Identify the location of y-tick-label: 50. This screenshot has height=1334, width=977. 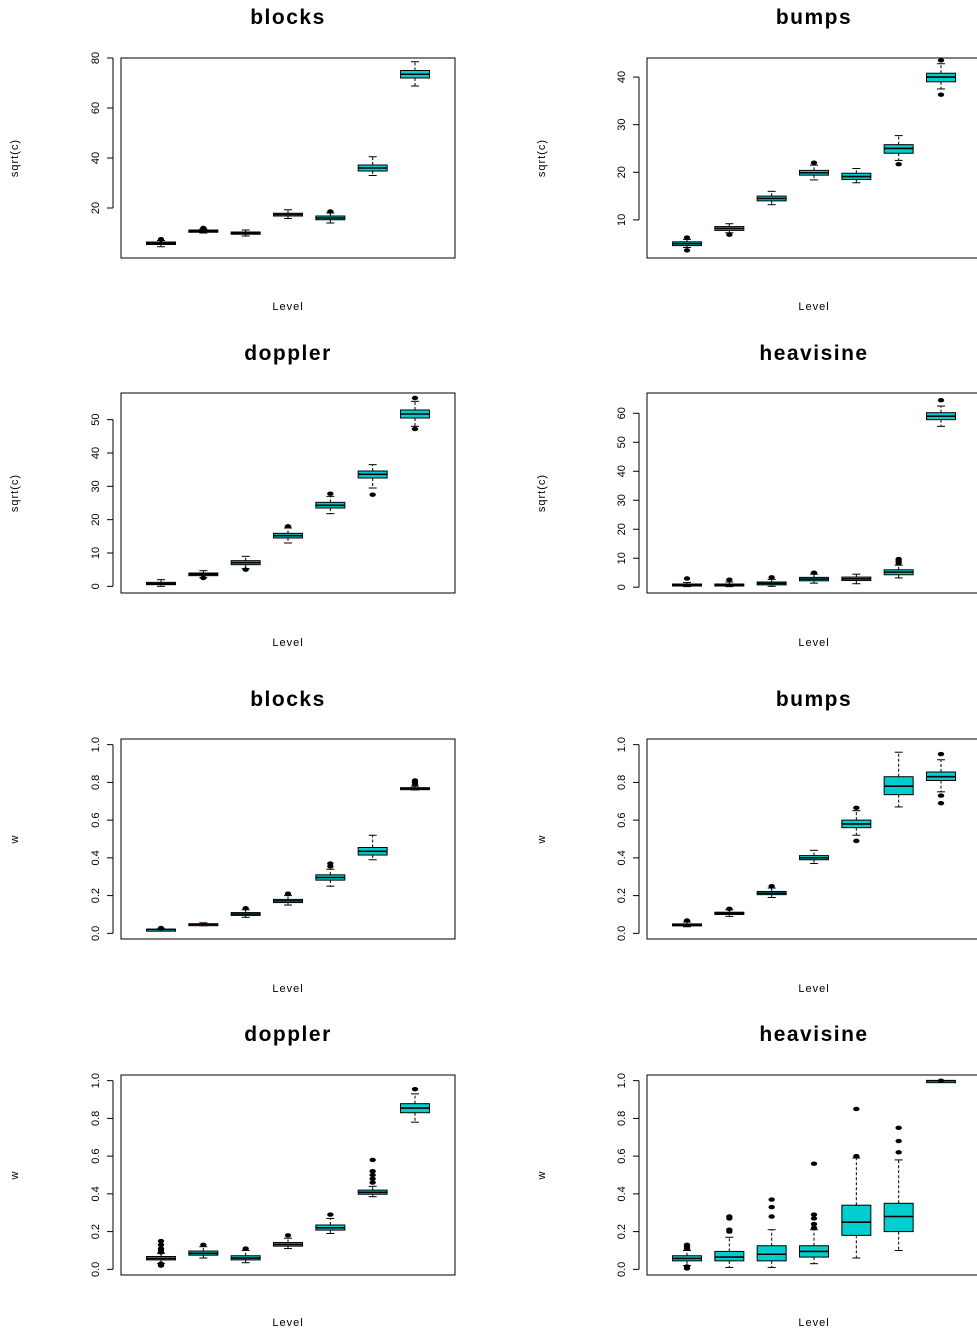
(96, 420).